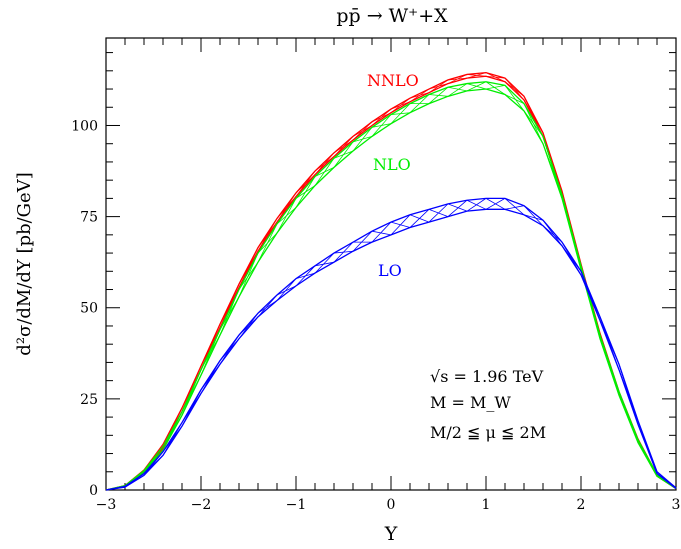 This screenshot has height=549, width=681. What do you see at coordinates (488, 432) in the screenshot?
I see `annotation-scale: M/2 ≦ μ ≦ 2M` at bounding box center [488, 432].